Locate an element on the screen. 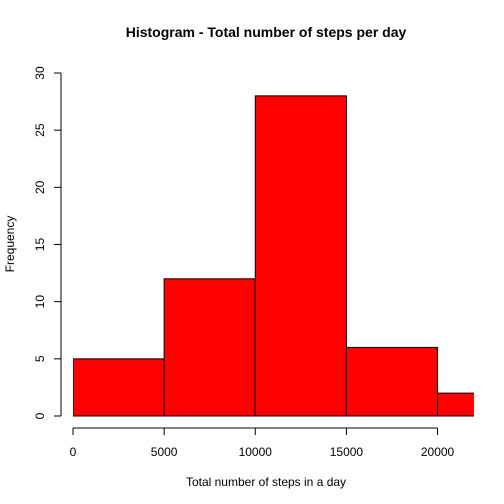 This screenshot has height=504, width=504. y-tick-label: 5 is located at coordinates (40, 358).